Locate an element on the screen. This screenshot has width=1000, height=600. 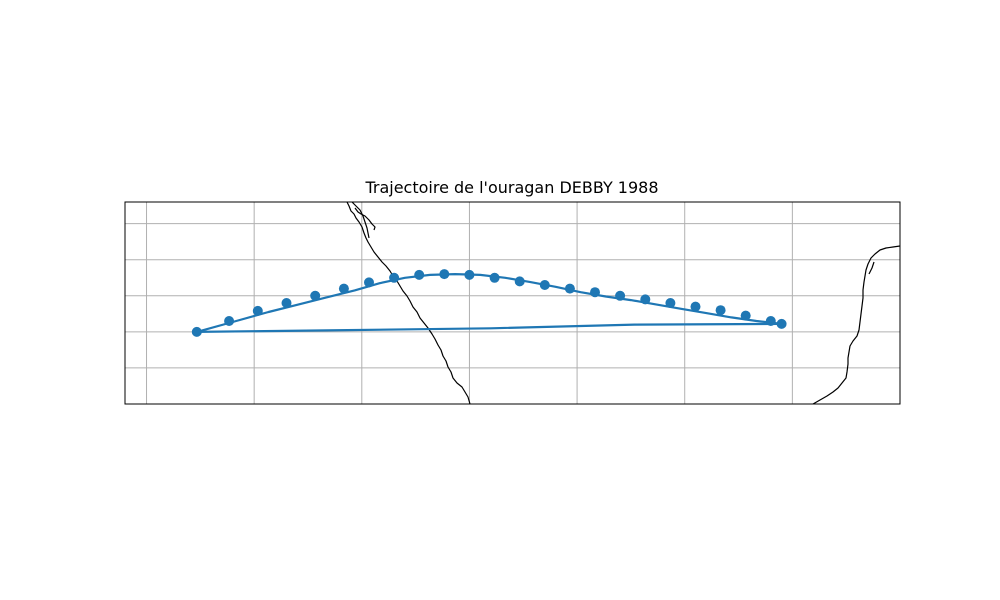
chart-title: Trajectoire de l'ouragan DEBBY 1988 is located at coordinates (511, 187).